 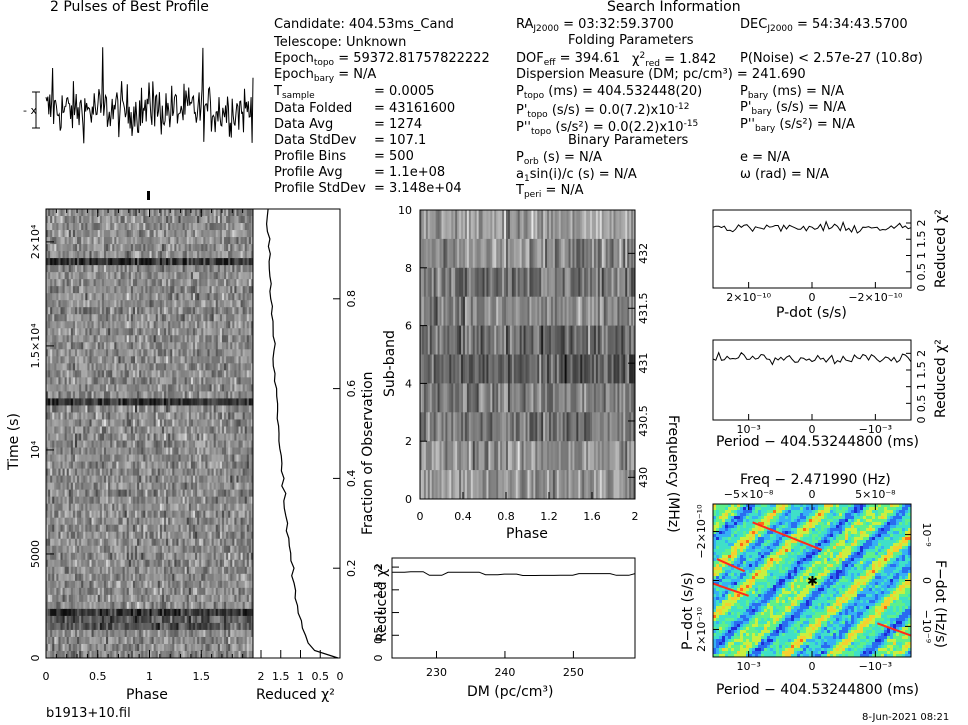 I want to click on time-phase-heatmap, so click(x=149, y=433).